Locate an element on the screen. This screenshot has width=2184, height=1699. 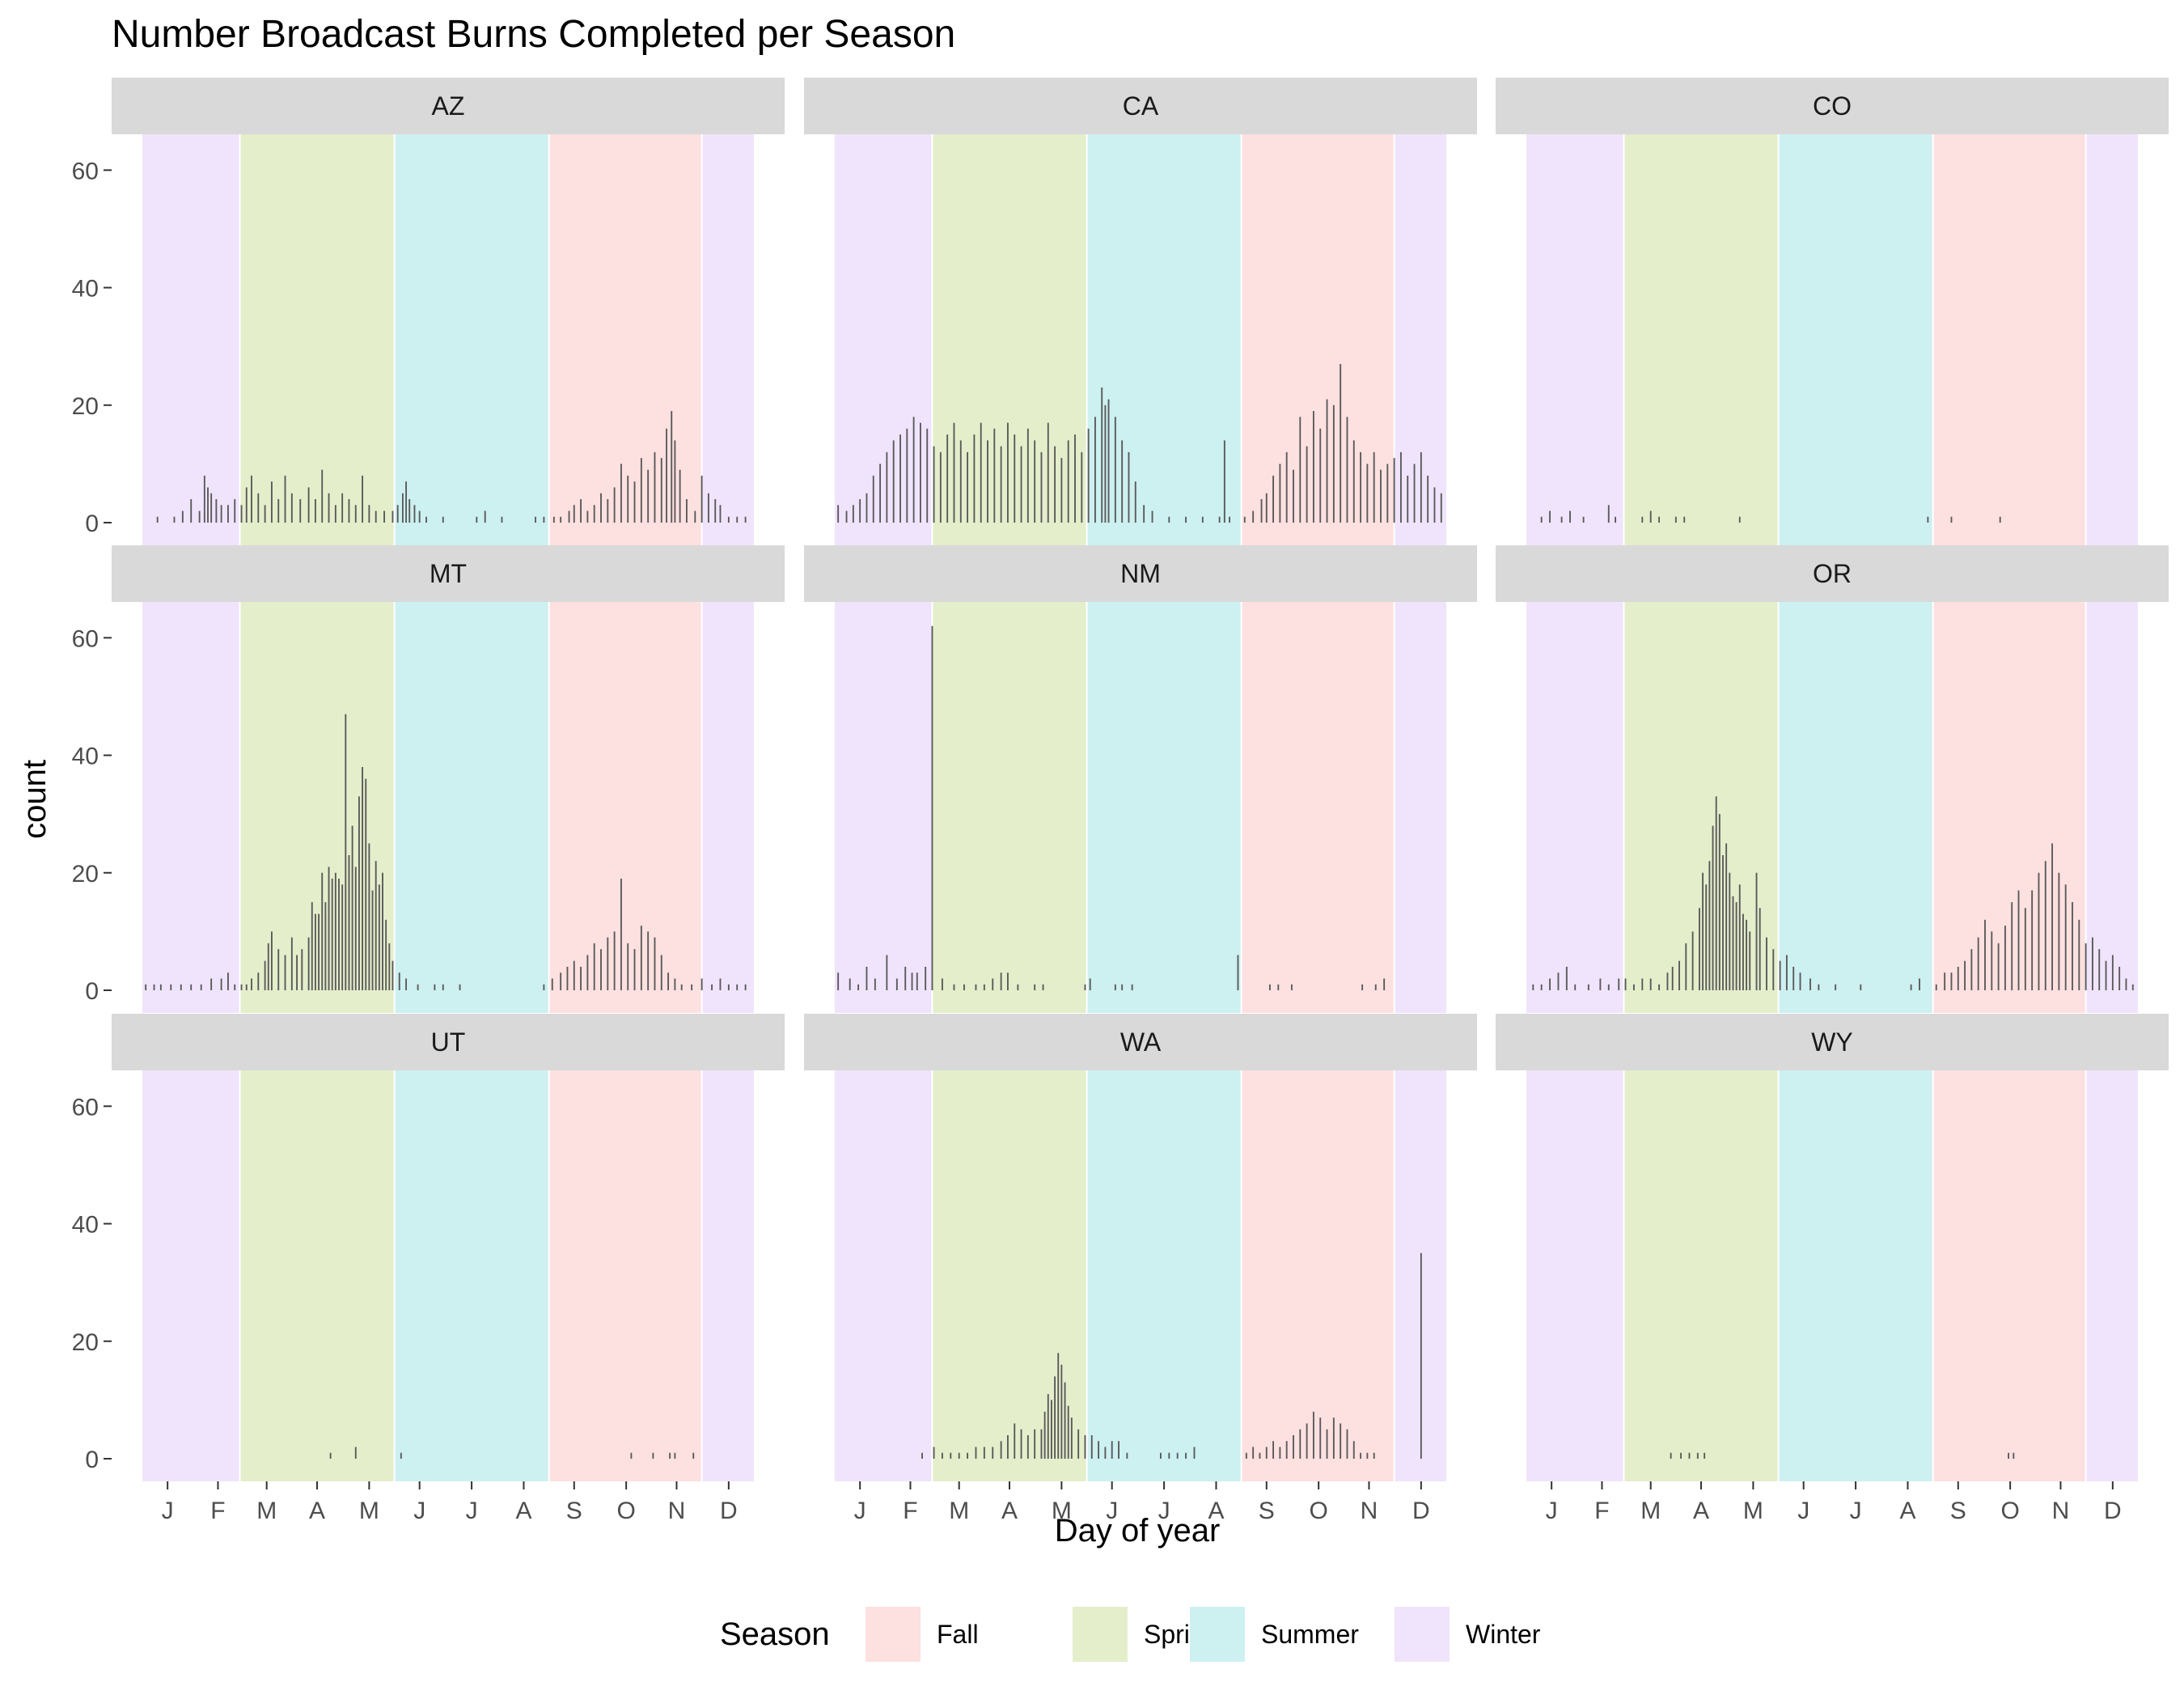
y-axis-title: count is located at coordinates (35, 799).